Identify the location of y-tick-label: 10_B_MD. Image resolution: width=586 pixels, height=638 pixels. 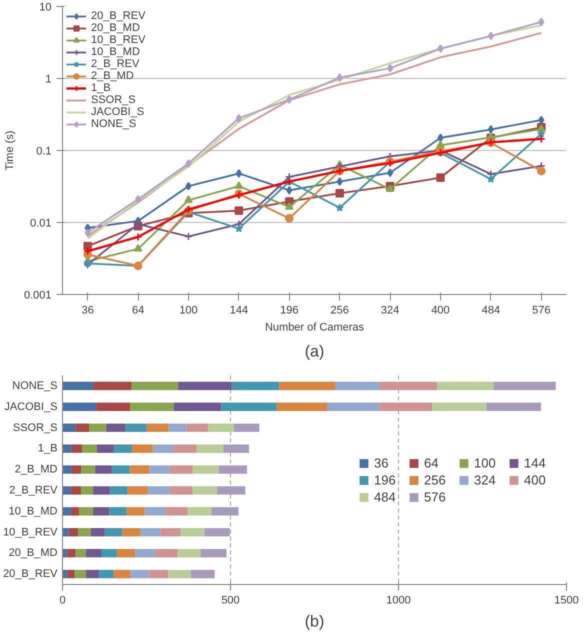
(33, 511).